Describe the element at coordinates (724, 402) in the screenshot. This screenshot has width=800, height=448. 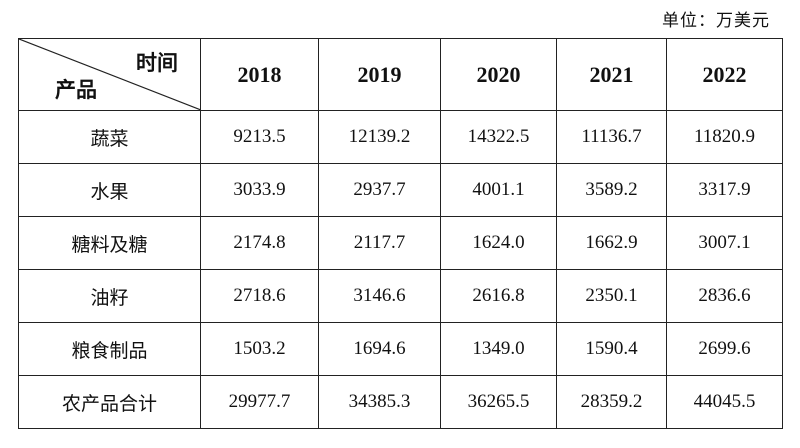
I see `cell: 44045.5` at that location.